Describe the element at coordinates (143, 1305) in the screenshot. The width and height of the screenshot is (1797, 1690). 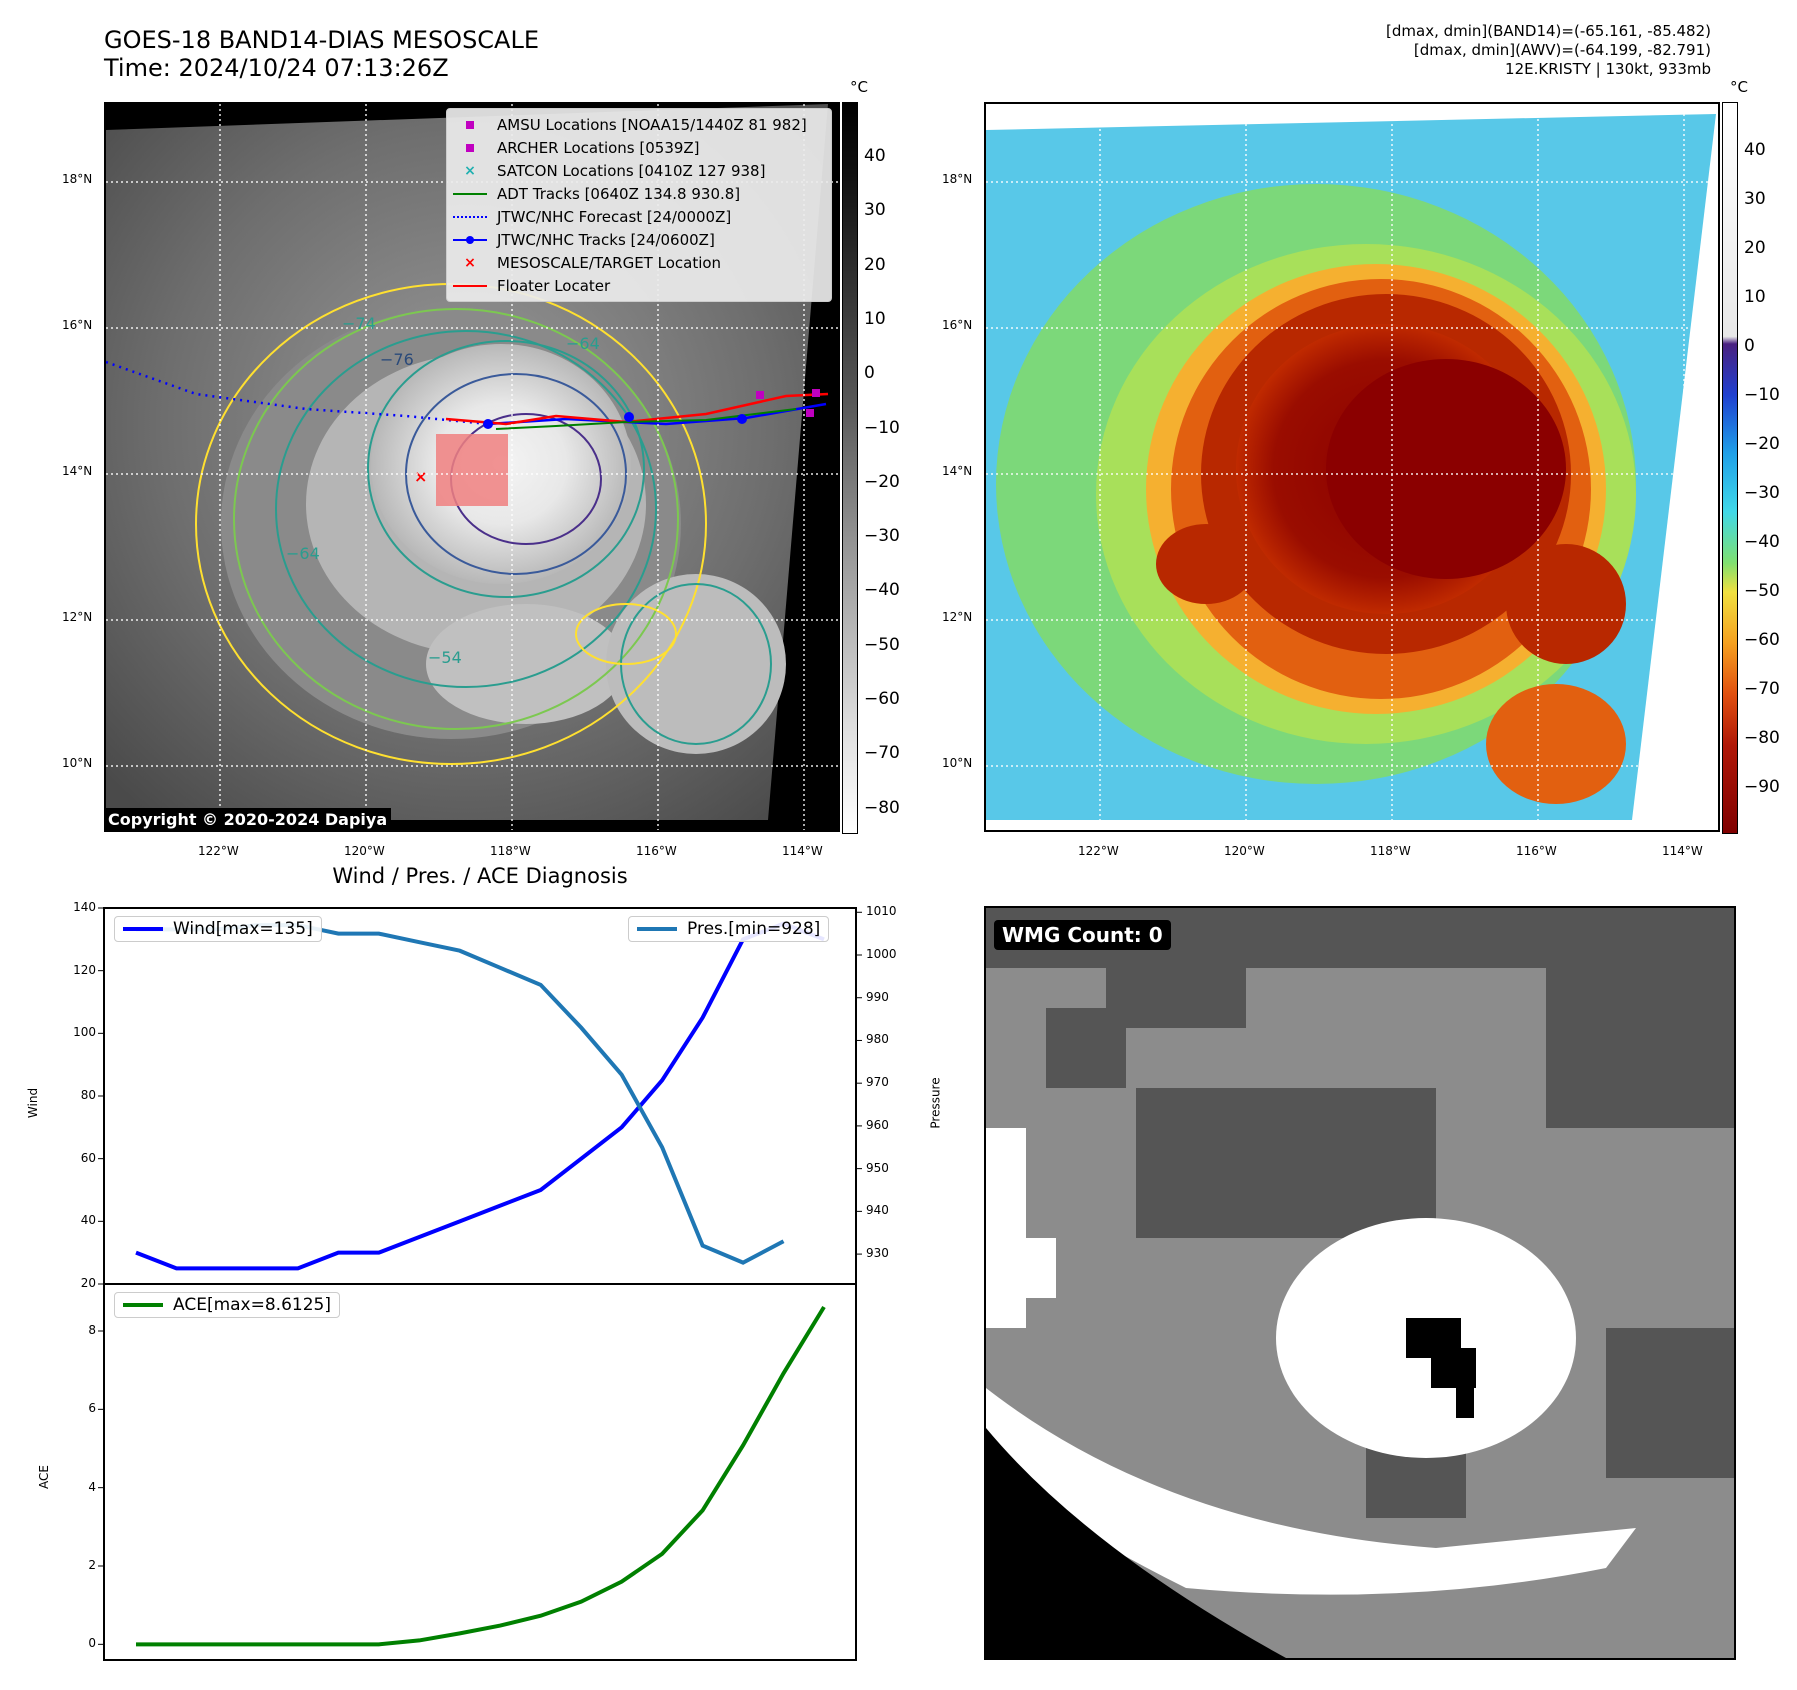
I see `green-line-icon` at that location.